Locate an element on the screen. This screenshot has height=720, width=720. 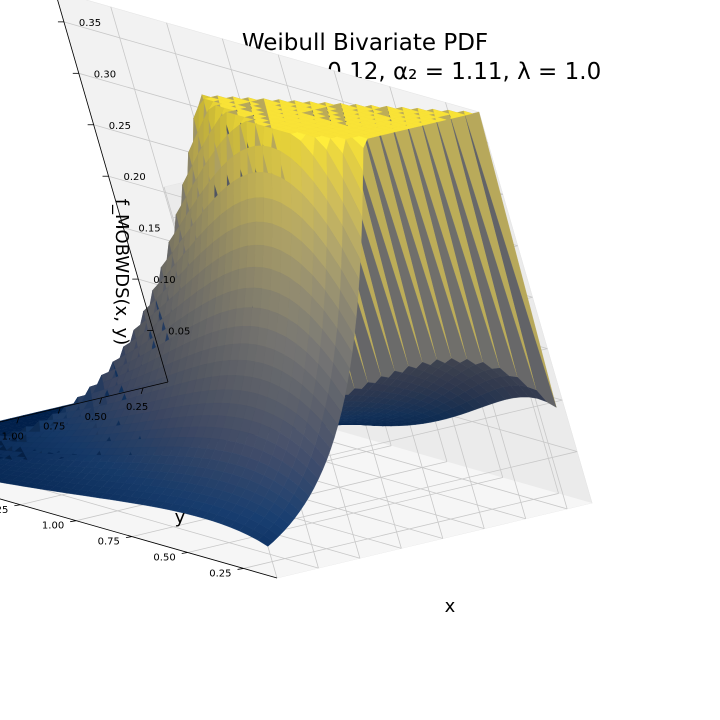
y-axis-label: y is located at coordinates (180, 517).